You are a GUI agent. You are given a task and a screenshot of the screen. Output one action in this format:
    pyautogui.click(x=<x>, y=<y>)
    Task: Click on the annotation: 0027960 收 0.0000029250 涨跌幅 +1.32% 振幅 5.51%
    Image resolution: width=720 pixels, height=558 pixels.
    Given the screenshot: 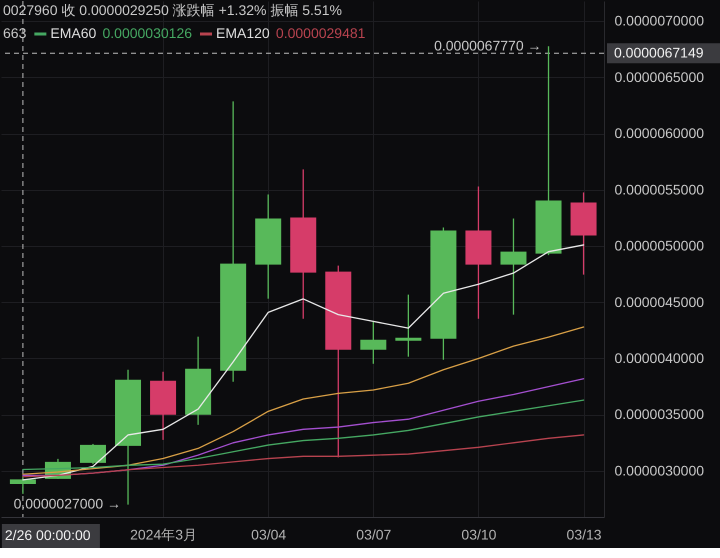 What is the action you would take?
    pyautogui.click(x=172, y=10)
    